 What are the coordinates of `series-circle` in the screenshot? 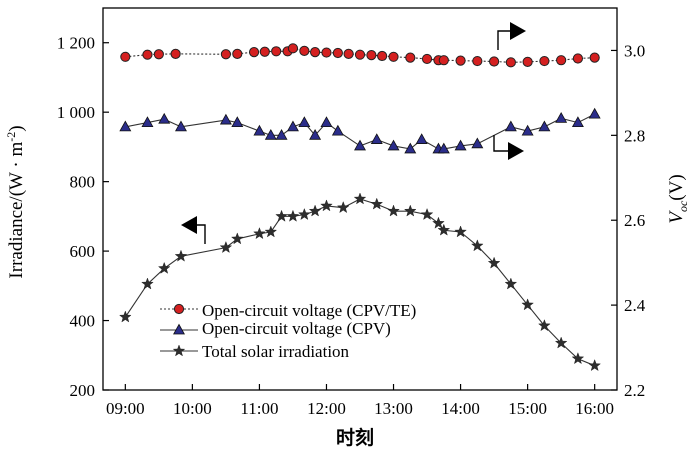 It's located at (360, 55).